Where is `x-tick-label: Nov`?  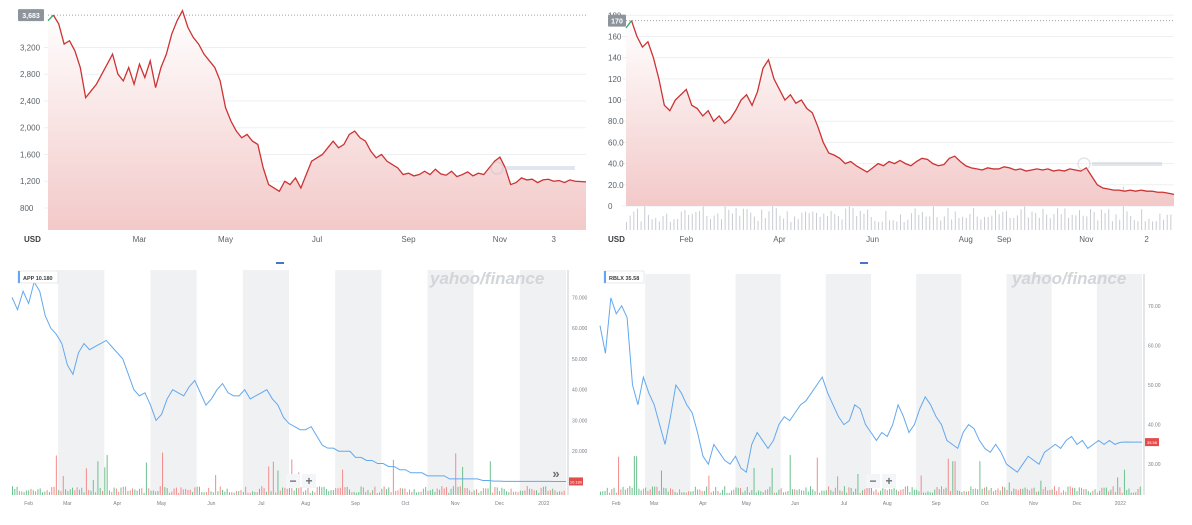 x-tick-label: Nov is located at coordinates (1086, 239).